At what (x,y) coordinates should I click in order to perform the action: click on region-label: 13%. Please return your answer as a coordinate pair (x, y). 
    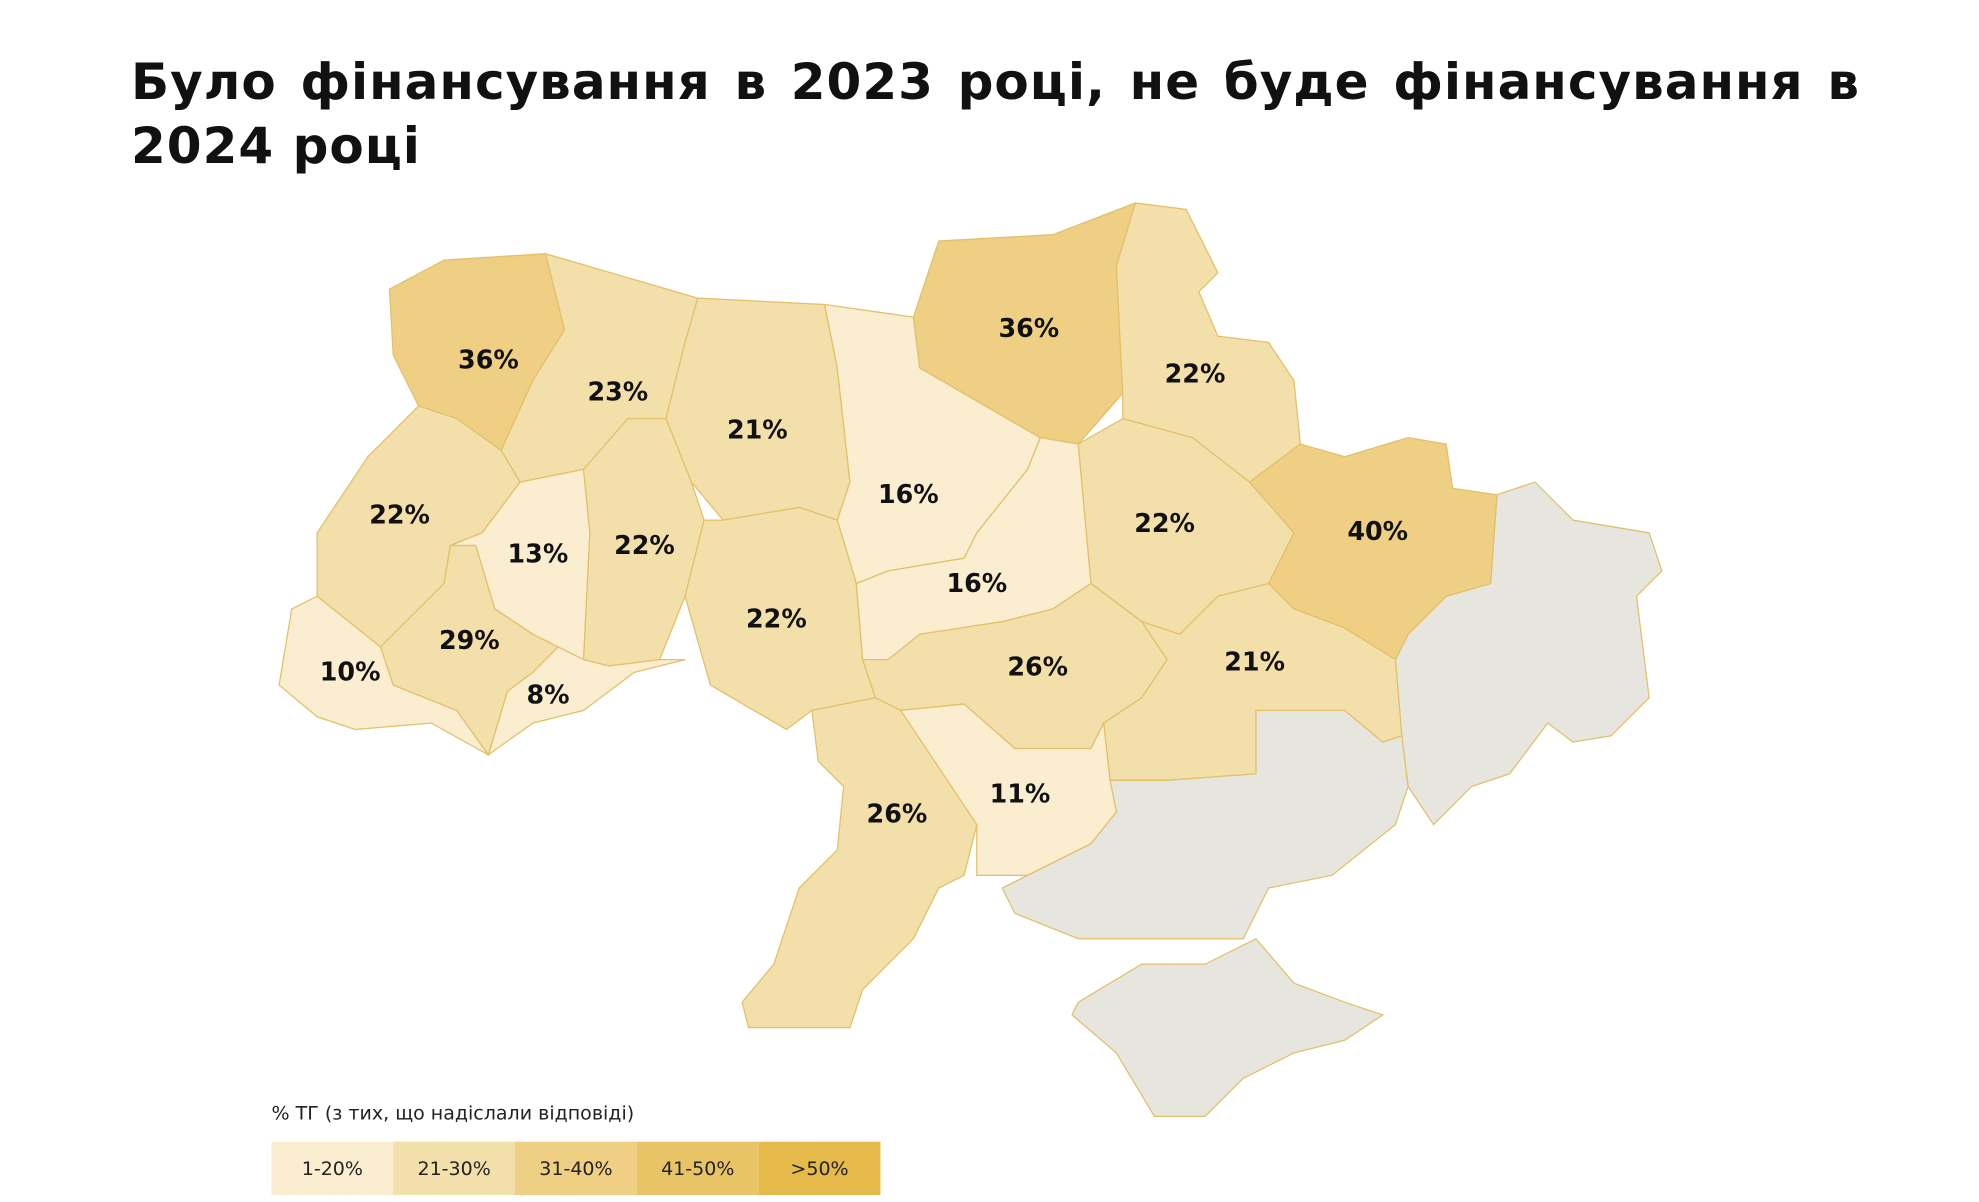
    Looking at the image, I should click on (538, 554).